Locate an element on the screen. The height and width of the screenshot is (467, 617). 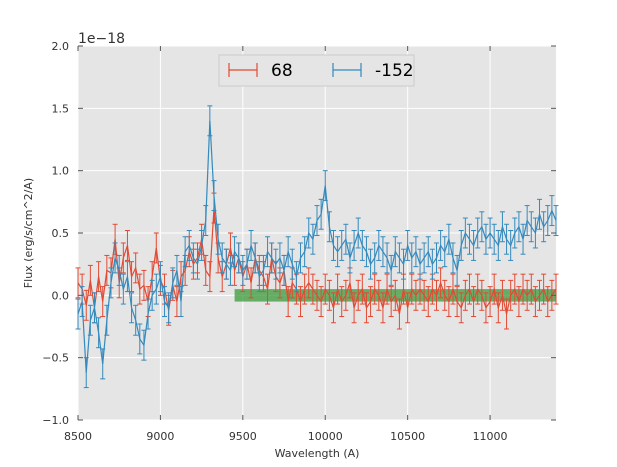
x-tick-label: 11000 is located at coordinates (490, 436).